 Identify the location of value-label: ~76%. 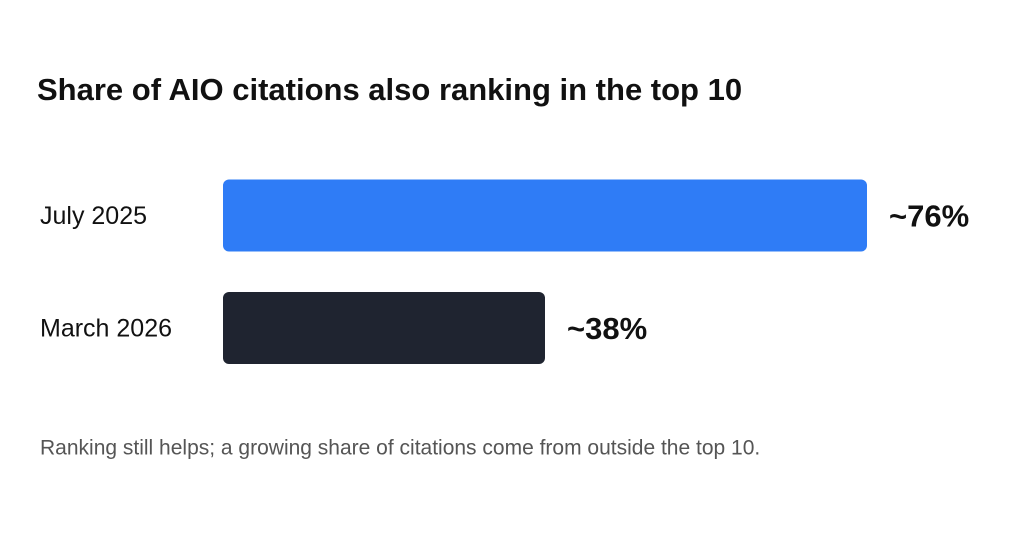
(929, 216).